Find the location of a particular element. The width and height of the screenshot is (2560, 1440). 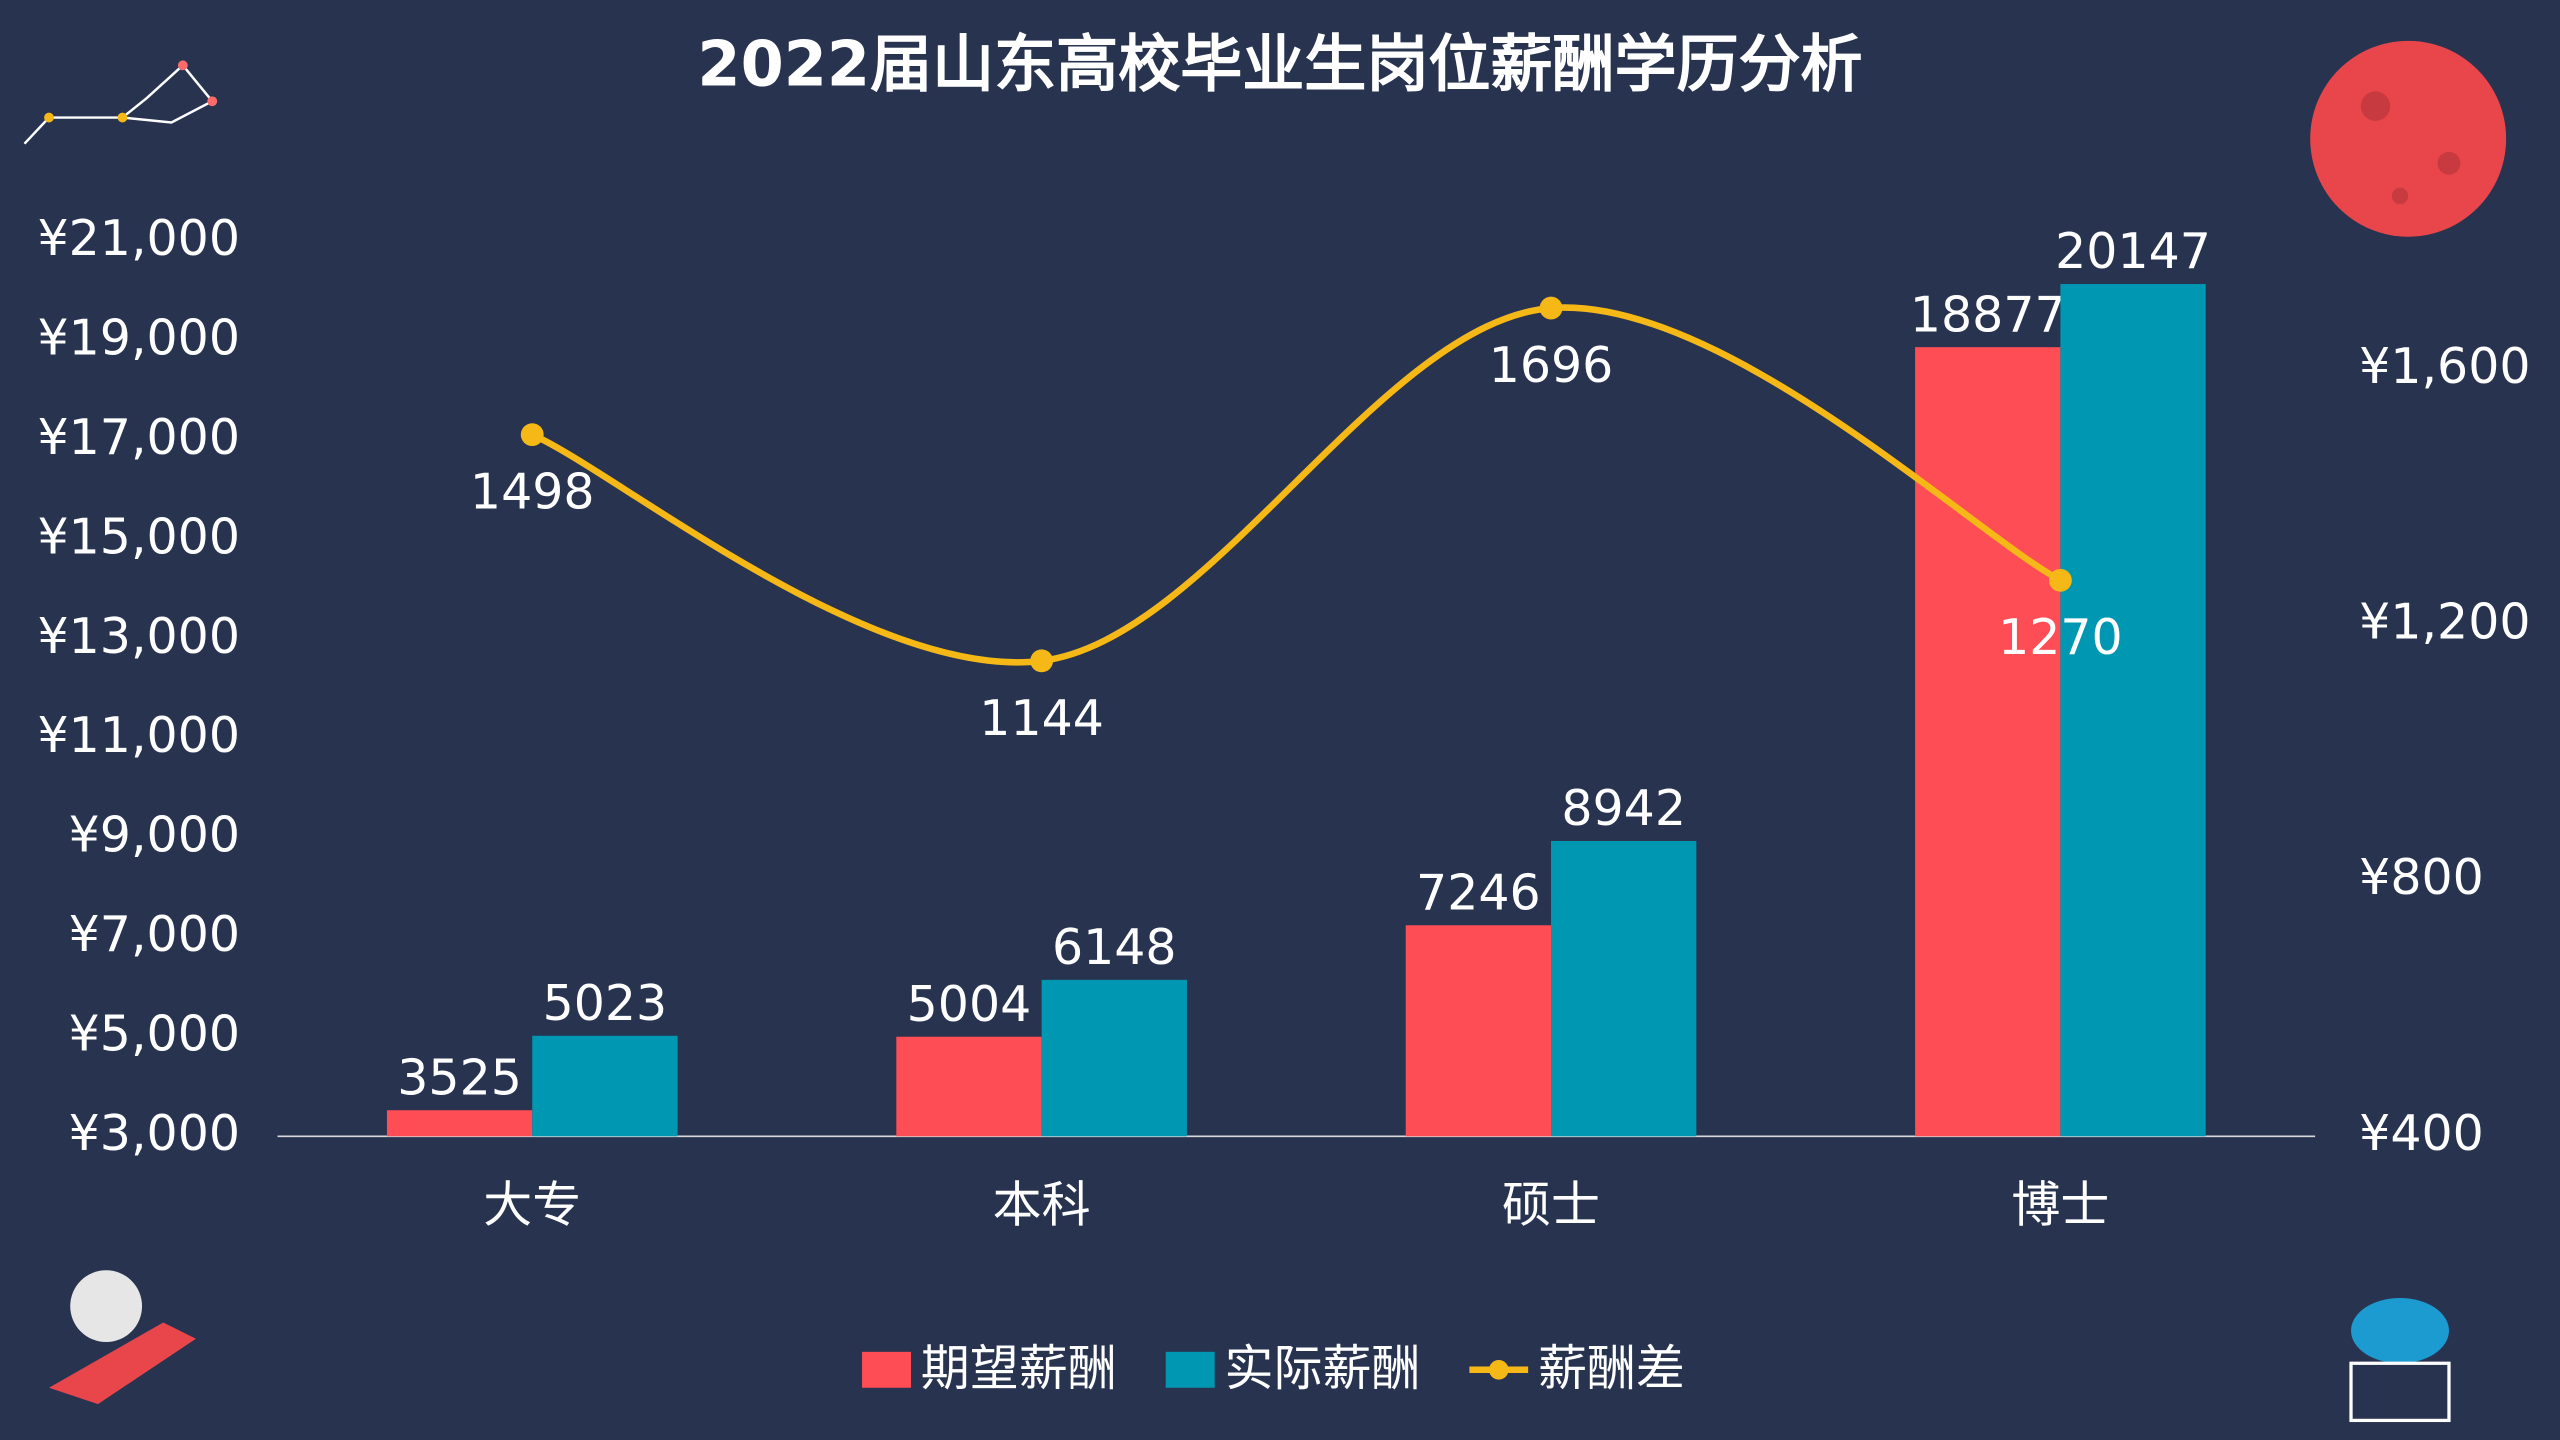

y-tick-label: ¥3,000 is located at coordinates (154, 1133).